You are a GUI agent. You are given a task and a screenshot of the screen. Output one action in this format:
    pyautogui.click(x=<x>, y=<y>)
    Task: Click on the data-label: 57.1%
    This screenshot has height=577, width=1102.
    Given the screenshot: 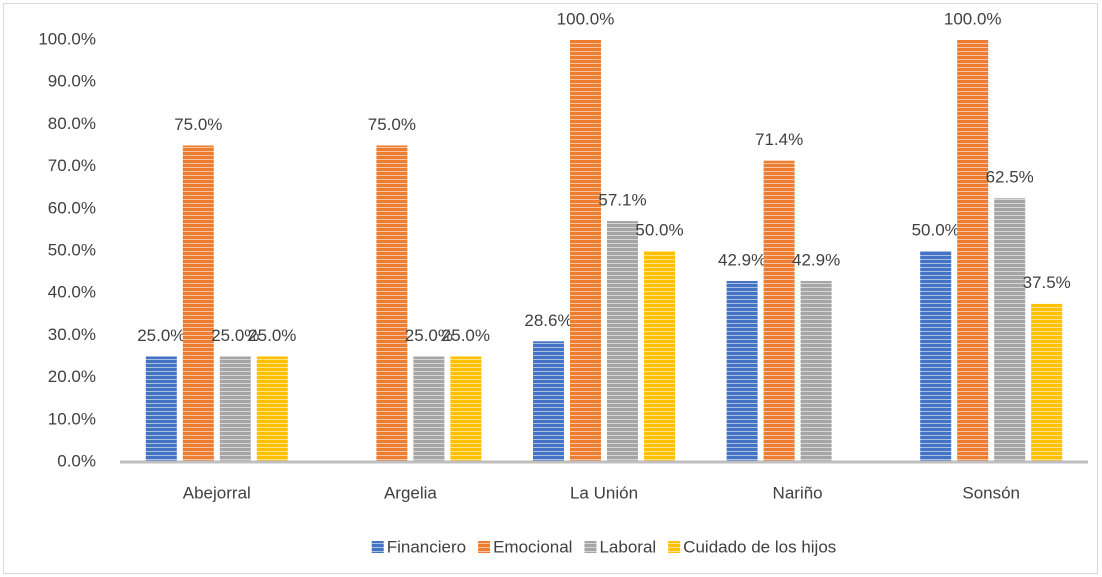 What is the action you would take?
    pyautogui.click(x=622, y=200)
    